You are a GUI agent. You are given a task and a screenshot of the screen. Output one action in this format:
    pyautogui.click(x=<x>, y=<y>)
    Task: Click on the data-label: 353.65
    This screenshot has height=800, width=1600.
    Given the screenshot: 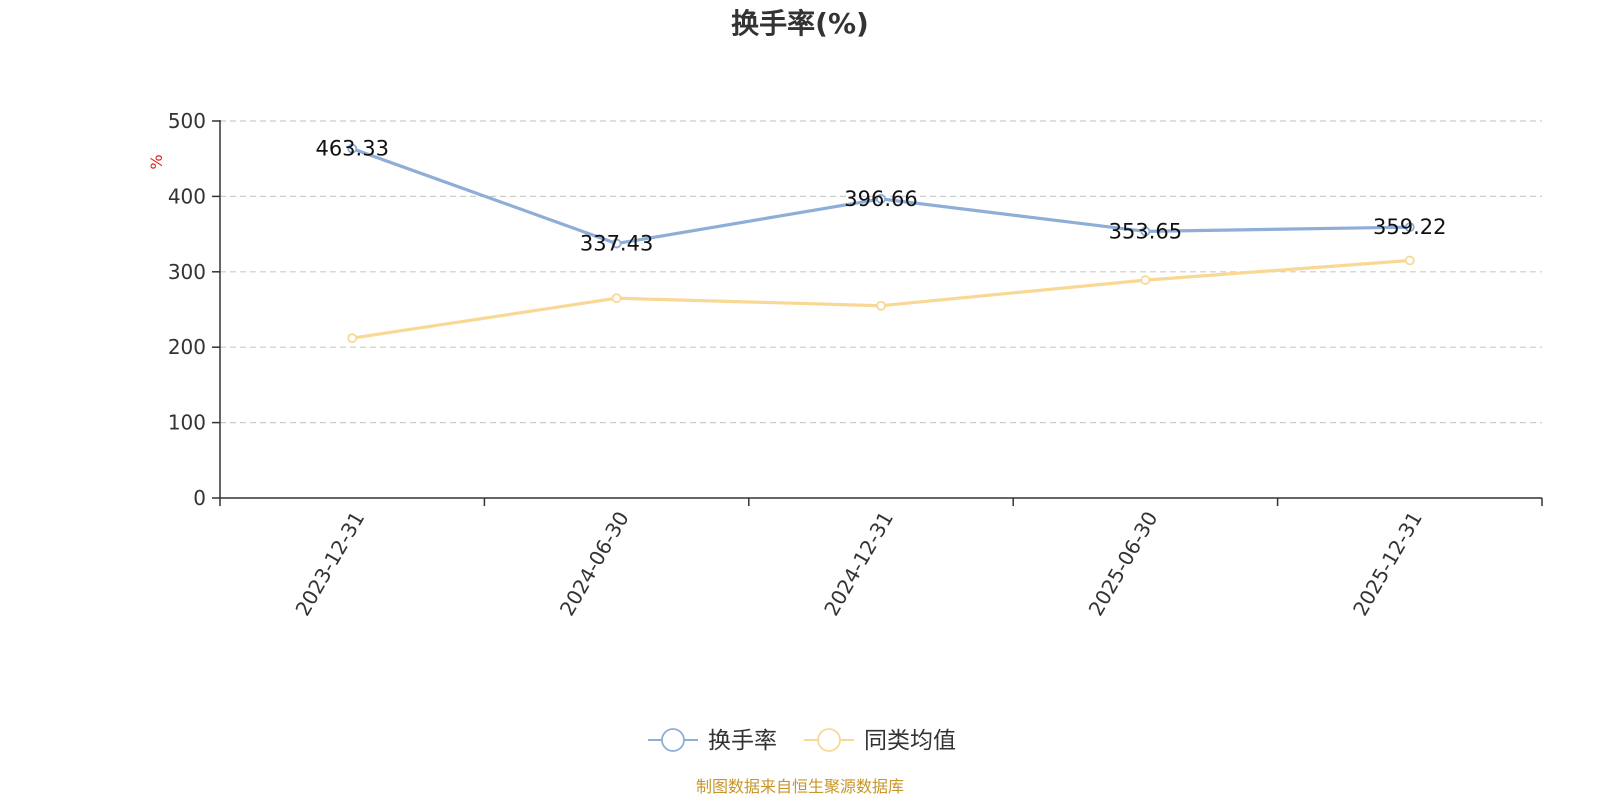 What is the action you would take?
    pyautogui.click(x=1145, y=231)
    